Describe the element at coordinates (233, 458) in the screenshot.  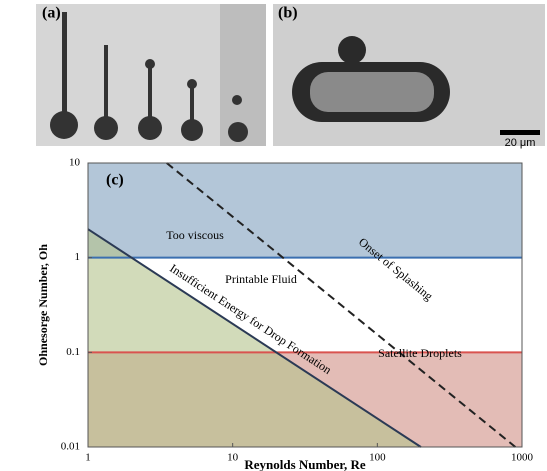
I see `x-tick-label: 10` at that location.